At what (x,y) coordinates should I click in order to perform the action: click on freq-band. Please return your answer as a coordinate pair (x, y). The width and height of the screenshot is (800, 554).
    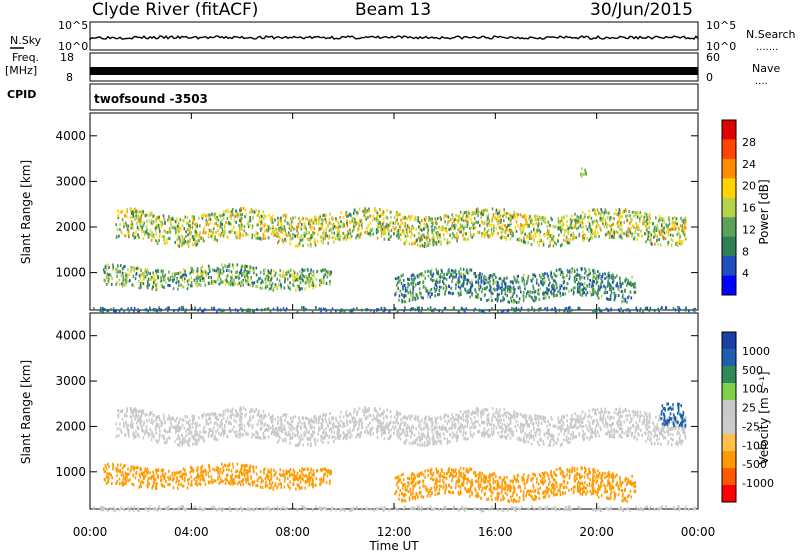
    Looking at the image, I should click on (394, 71).